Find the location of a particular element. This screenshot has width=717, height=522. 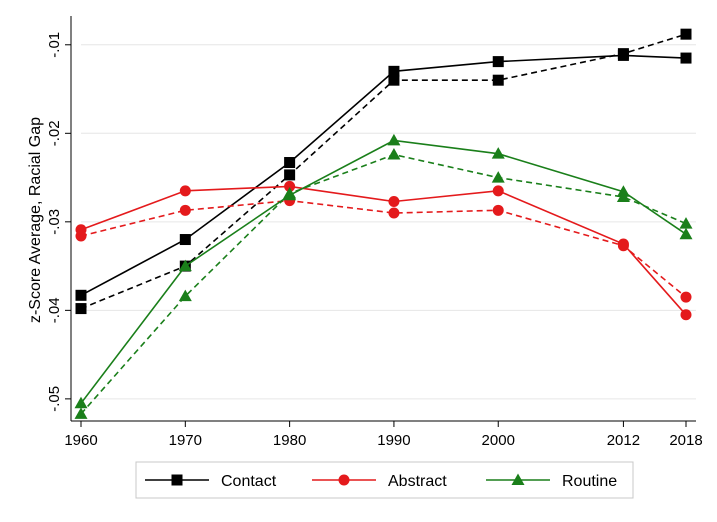

legend: Contact Abstract Routine is located at coordinates (384, 480).